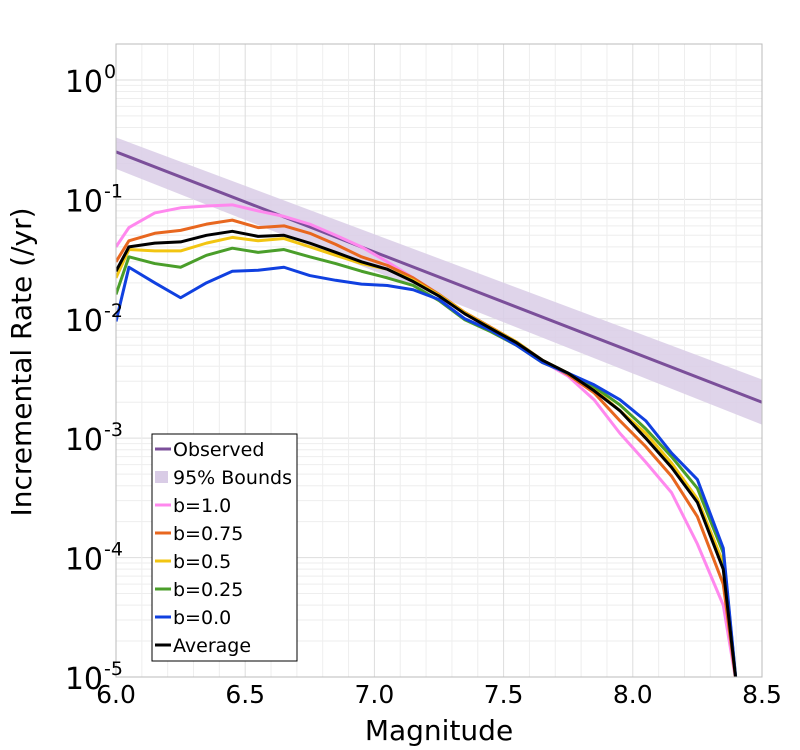  I want to click on y-tick-exponent: -4, so click(113, 550).